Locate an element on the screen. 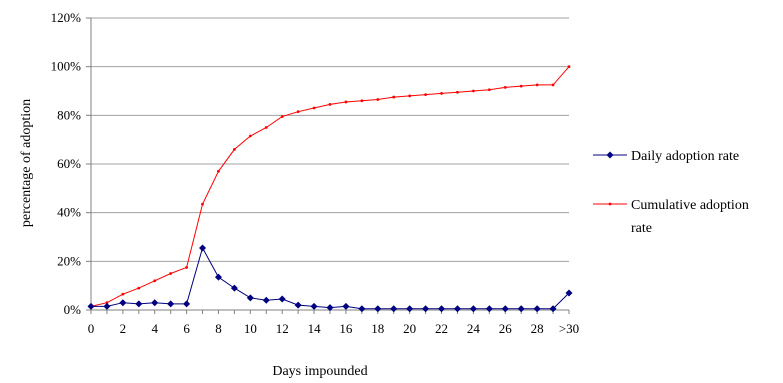 The height and width of the screenshot is (383, 783). y-tick-label: 0% is located at coordinates (73, 309).